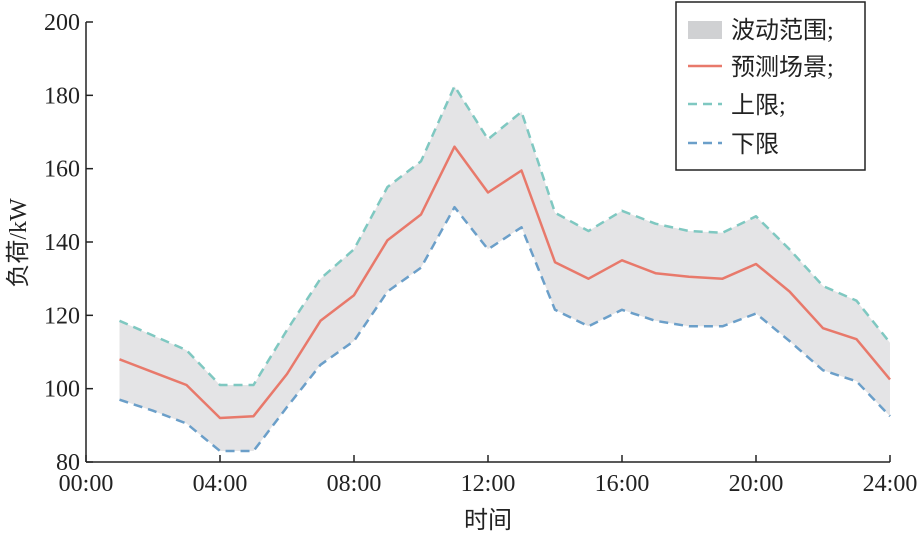 This screenshot has height=537, width=923. What do you see at coordinates (68, 463) in the screenshot?
I see `y-tick-label: 80` at bounding box center [68, 463].